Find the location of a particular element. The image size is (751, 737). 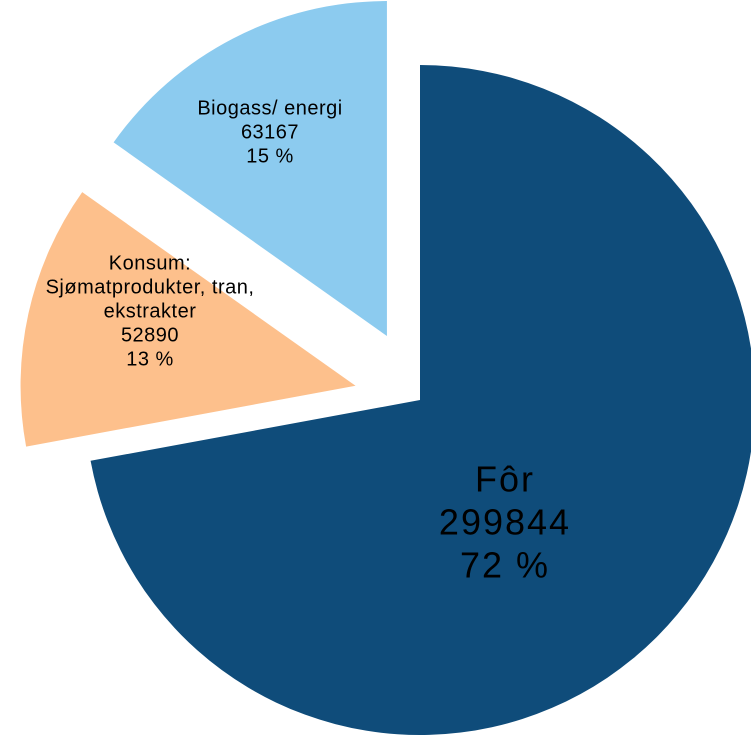

slice-label: 13 % is located at coordinates (150, 359).